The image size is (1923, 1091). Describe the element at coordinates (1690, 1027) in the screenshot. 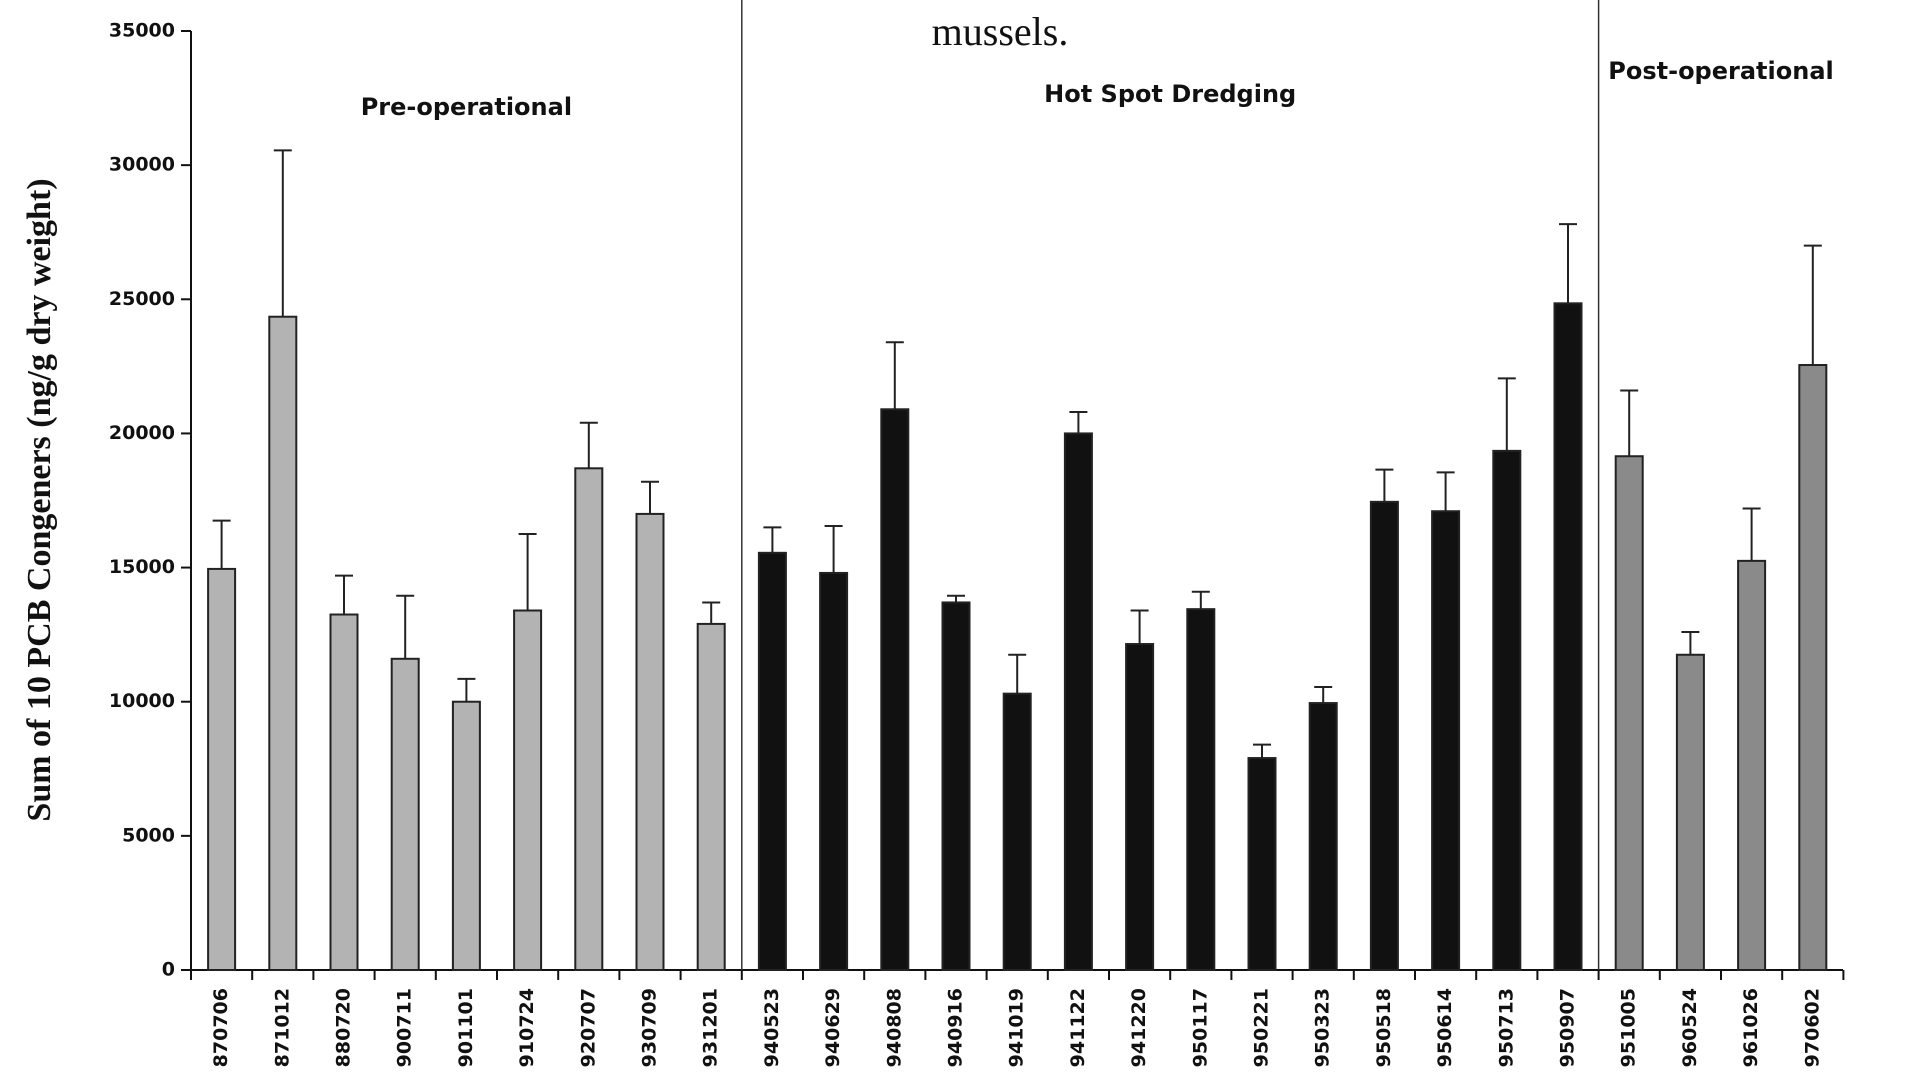

I see `x-tick-label: 960524` at that location.